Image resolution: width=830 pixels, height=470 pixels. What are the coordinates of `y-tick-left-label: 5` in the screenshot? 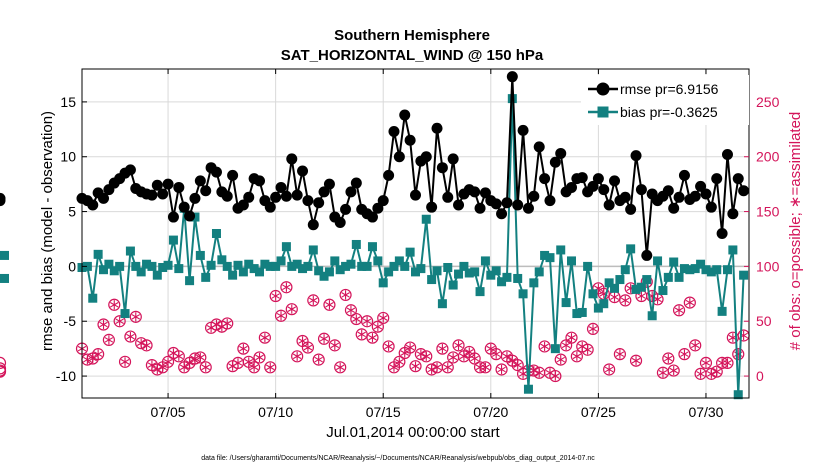 It's located at (72, 212).